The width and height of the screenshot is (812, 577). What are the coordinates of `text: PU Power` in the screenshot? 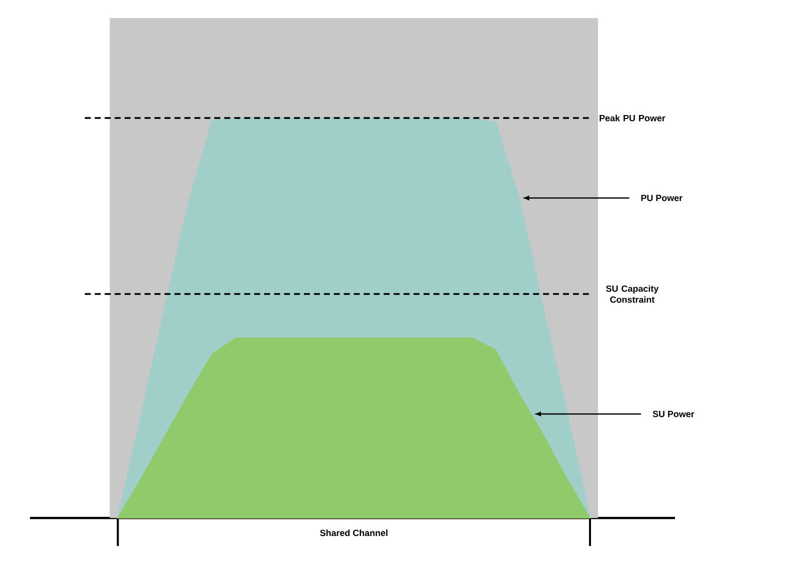 It's located at (661, 198).